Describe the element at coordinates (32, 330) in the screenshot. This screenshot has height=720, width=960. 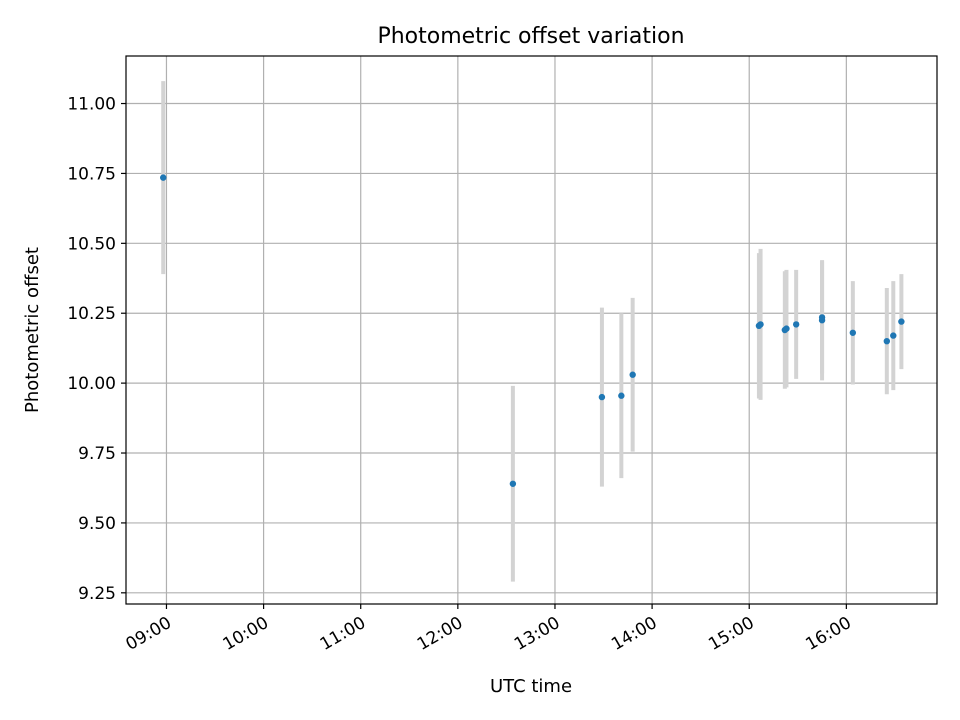
I see `y-axis-label: Photometric offset` at that location.